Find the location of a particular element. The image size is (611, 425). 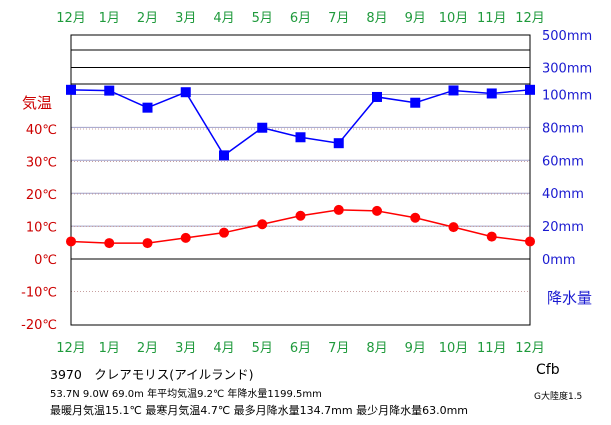

precipitation-tick-label: 100mm is located at coordinates (567, 96).